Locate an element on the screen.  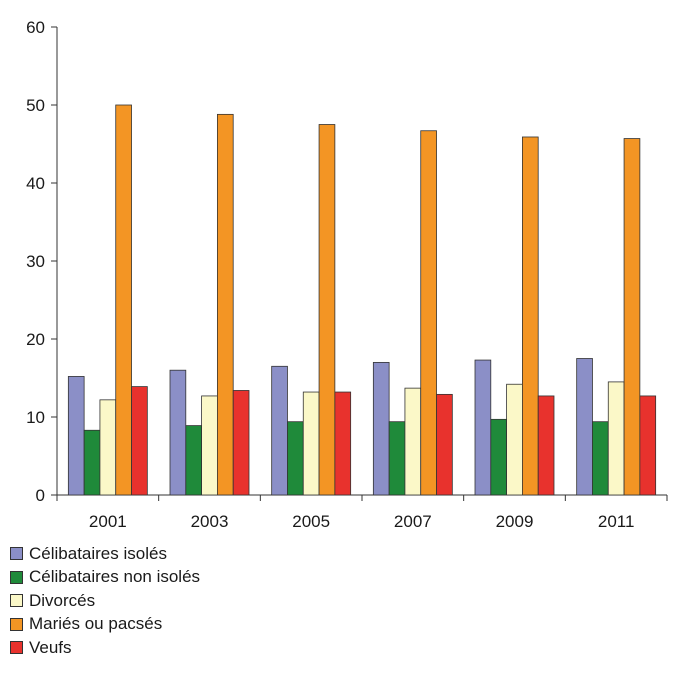
legend-label: Célibataires non isolés is located at coordinates (115, 577).